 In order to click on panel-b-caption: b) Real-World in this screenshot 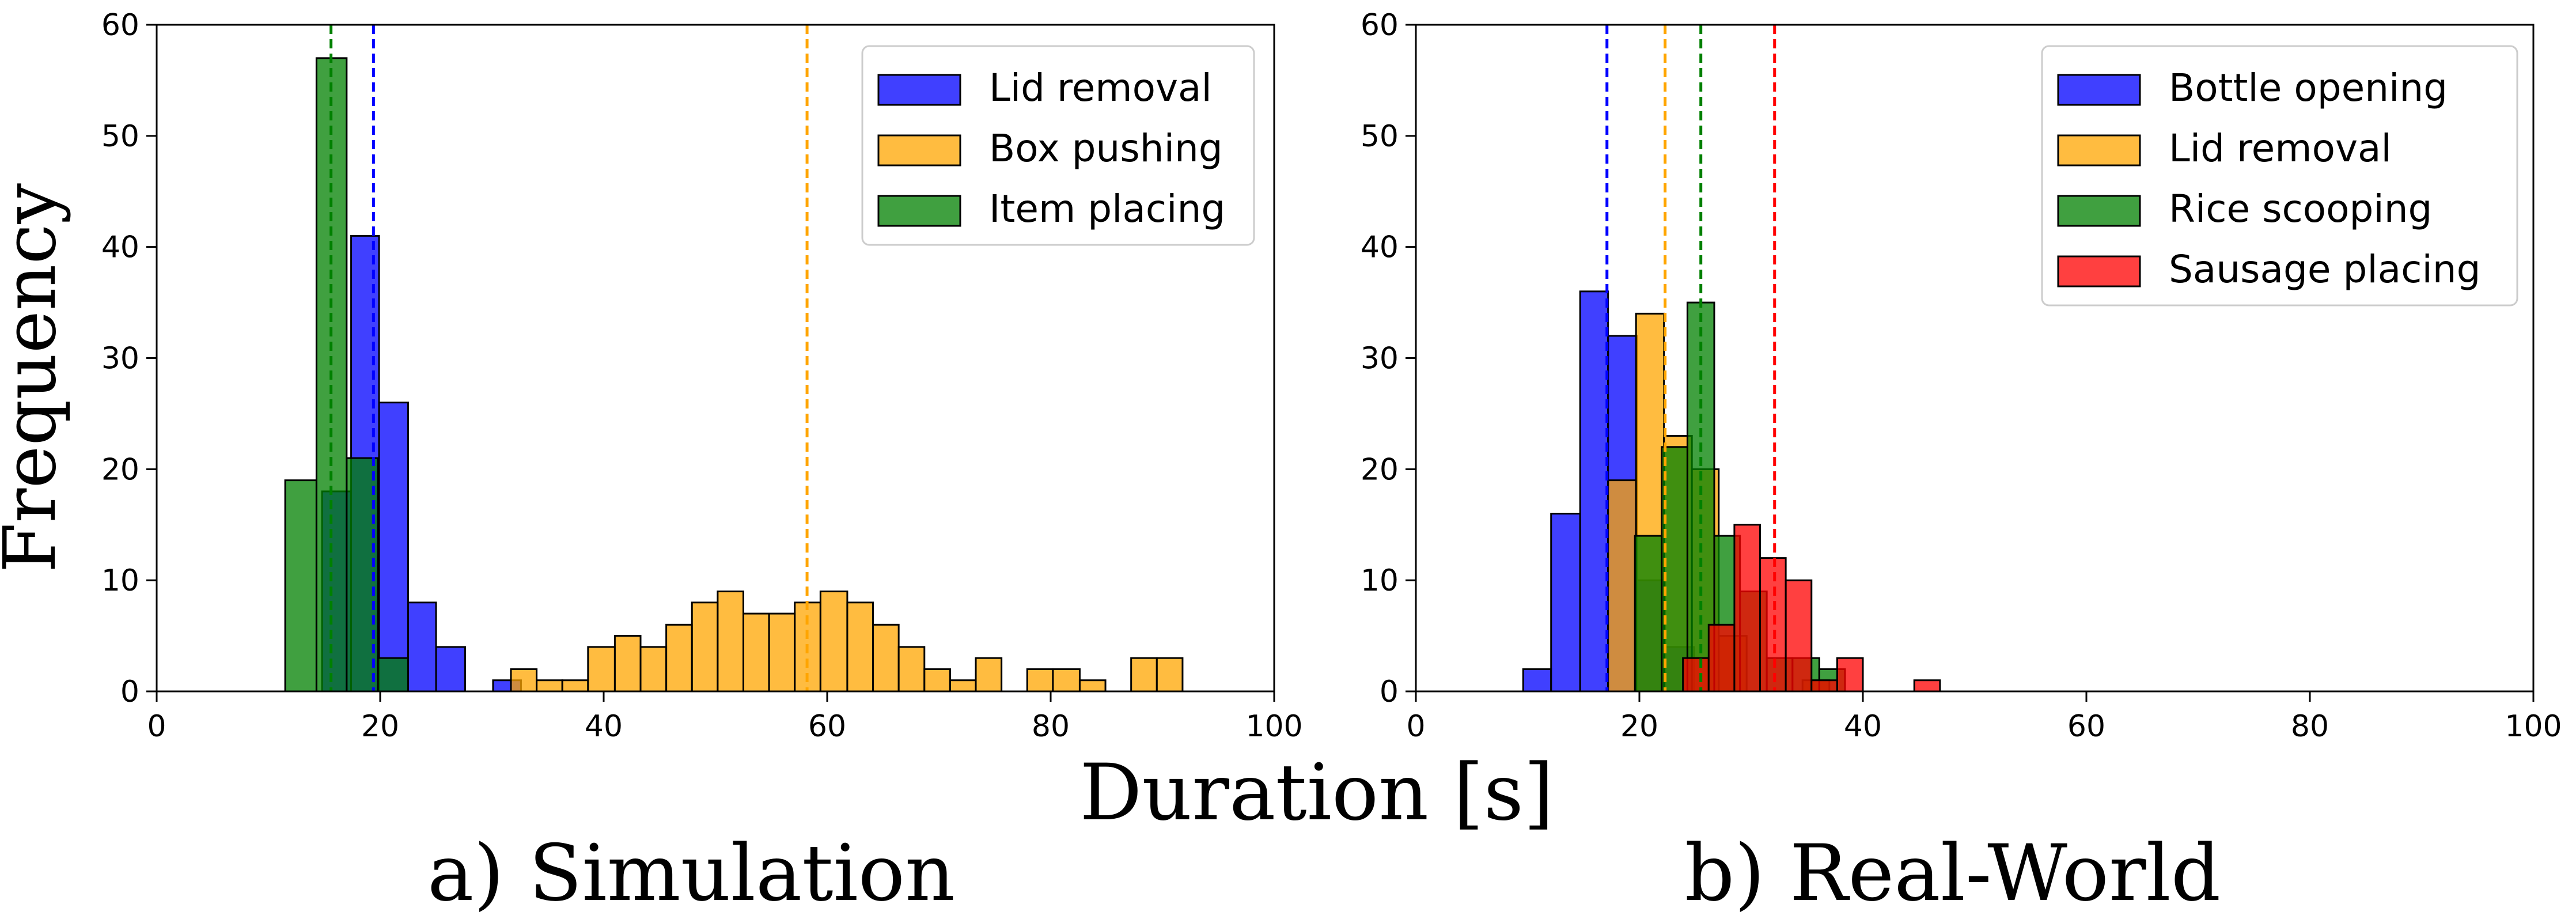, I will do `click(1953, 873)`.